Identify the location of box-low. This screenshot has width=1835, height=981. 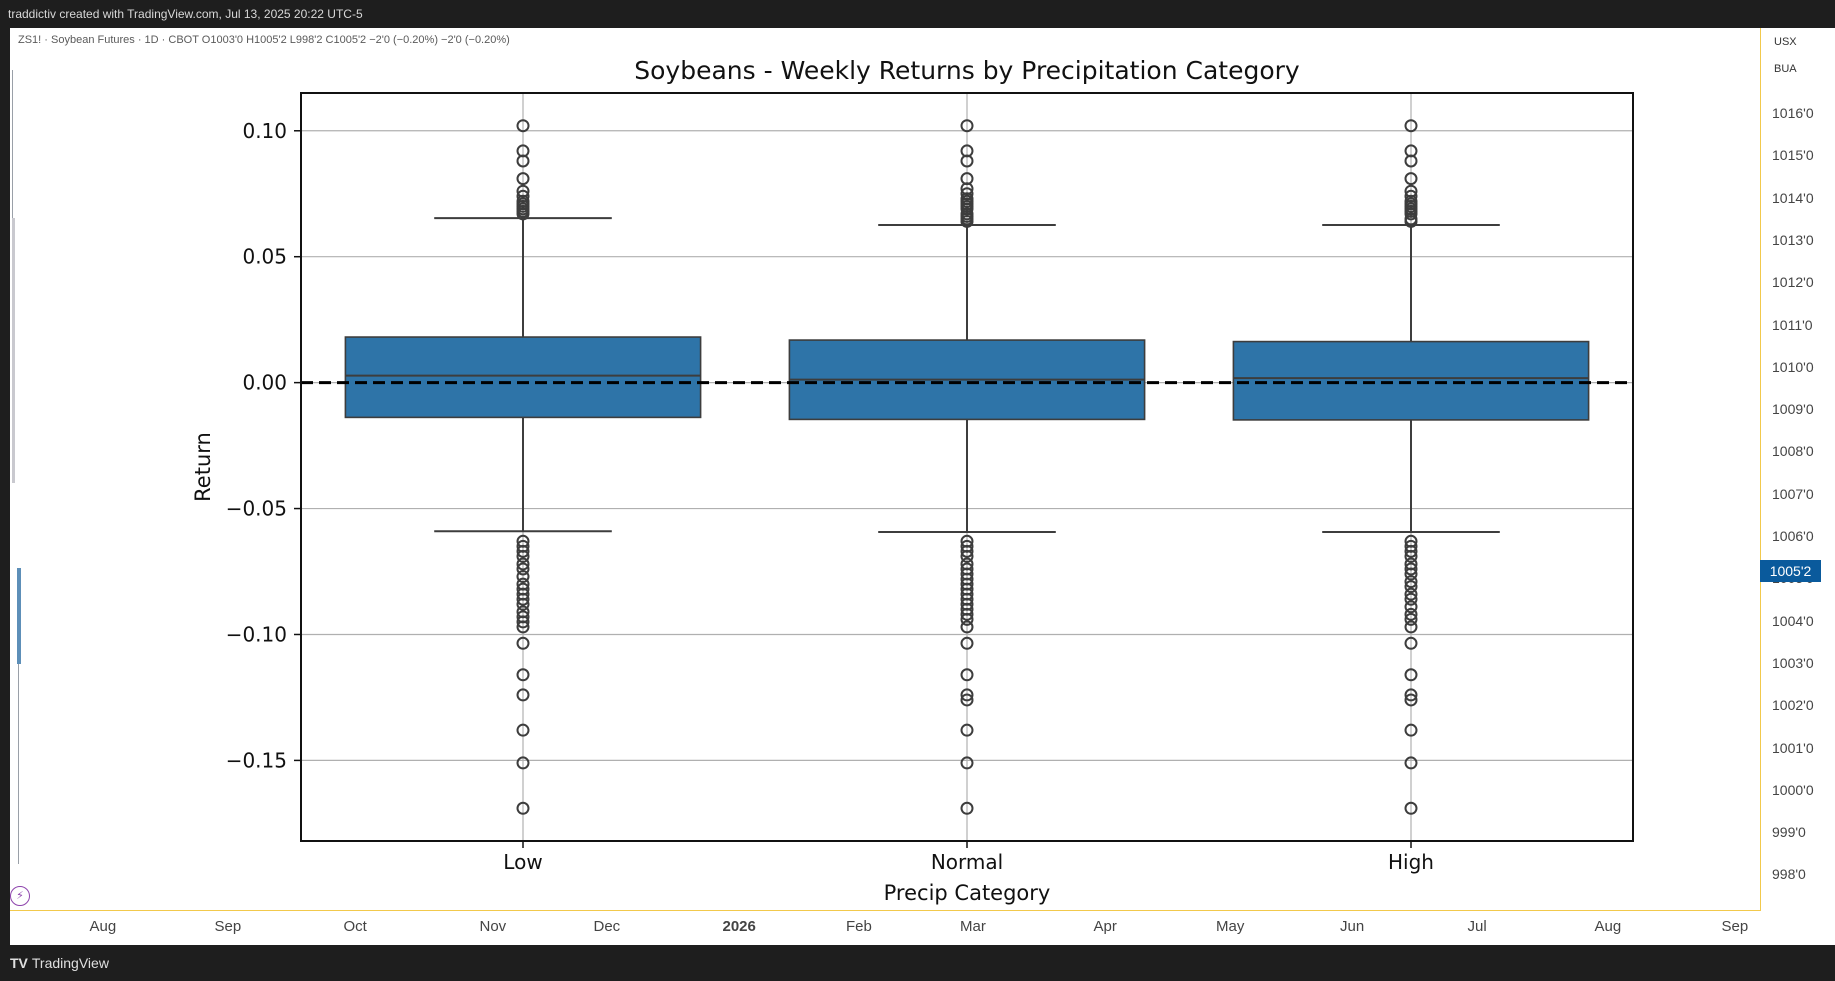
(523, 377).